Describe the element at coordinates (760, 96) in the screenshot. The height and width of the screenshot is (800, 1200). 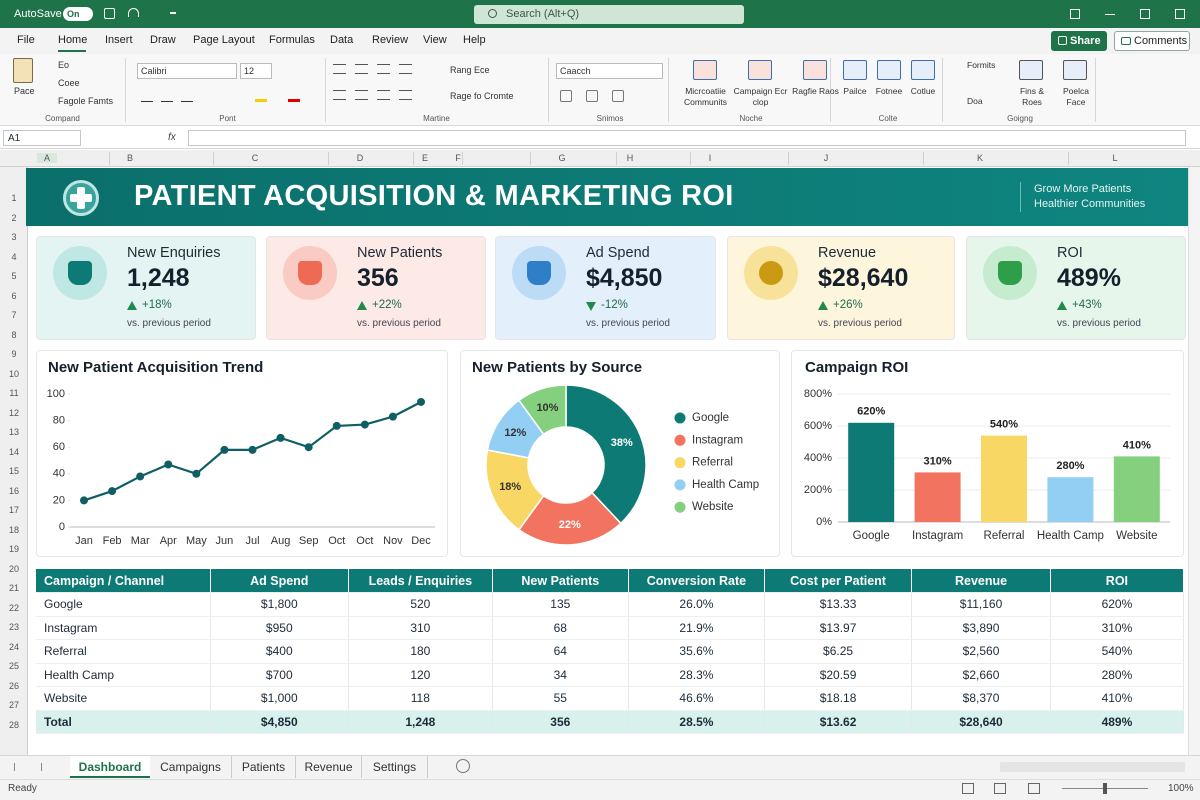
I see `ribbon-item: Campaign Ecr clop` at that location.